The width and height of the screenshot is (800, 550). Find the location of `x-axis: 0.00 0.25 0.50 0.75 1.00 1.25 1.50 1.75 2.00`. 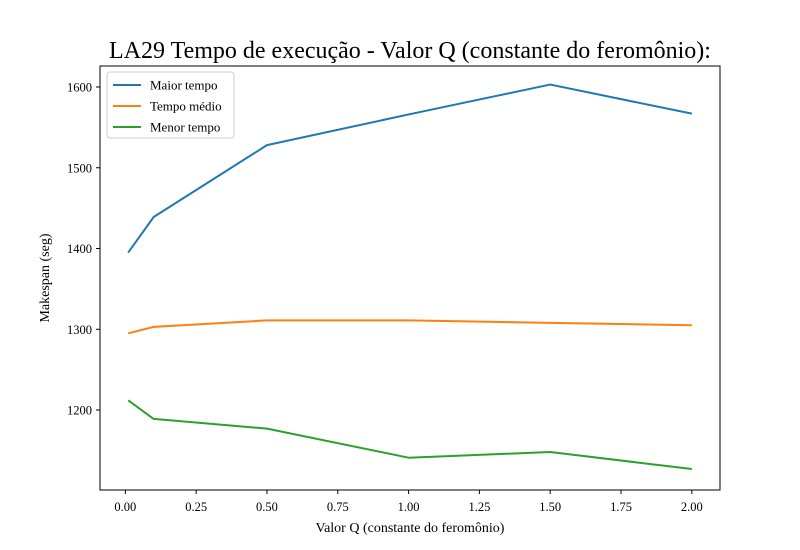

x-axis: 0.00 0.25 0.50 0.75 1.00 1.25 1.50 1.75 2.00 is located at coordinates (408, 502).